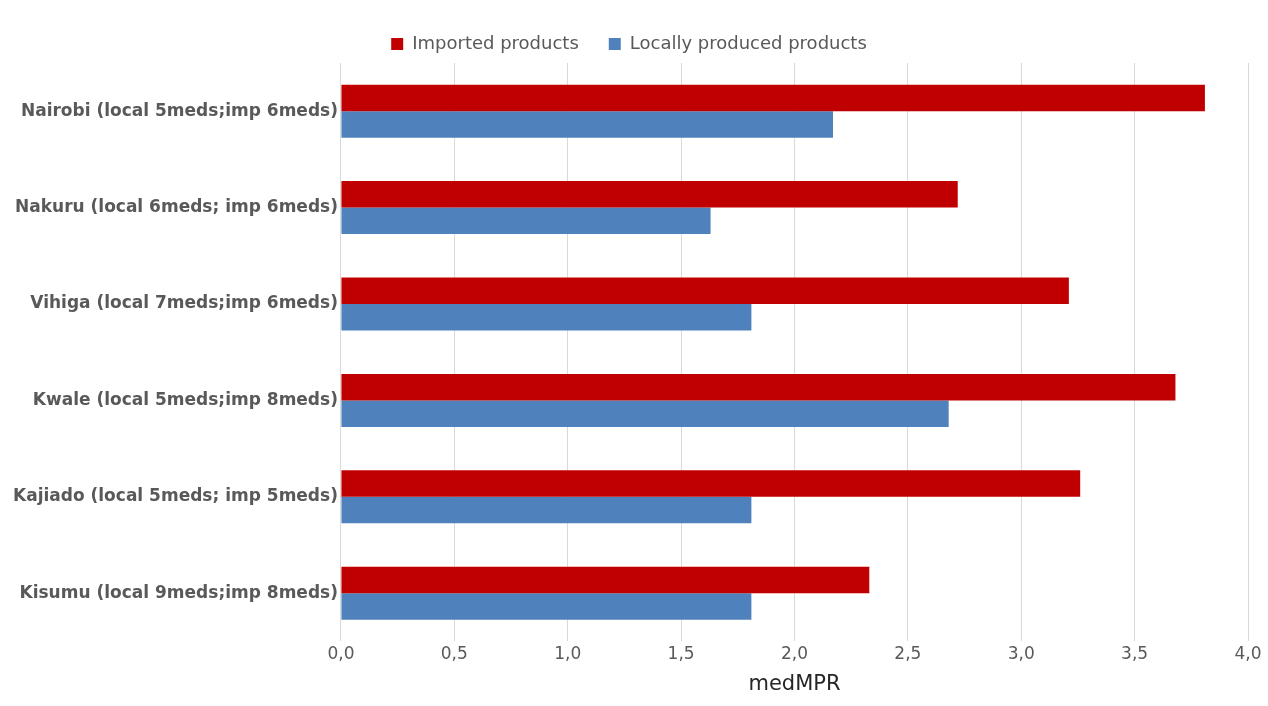 Image resolution: width=1268 pixels, height=706 pixels. What do you see at coordinates (176, 206) in the screenshot?
I see `y-tick-label: Nakuru (local 6meds; imp 6meds)` at bounding box center [176, 206].